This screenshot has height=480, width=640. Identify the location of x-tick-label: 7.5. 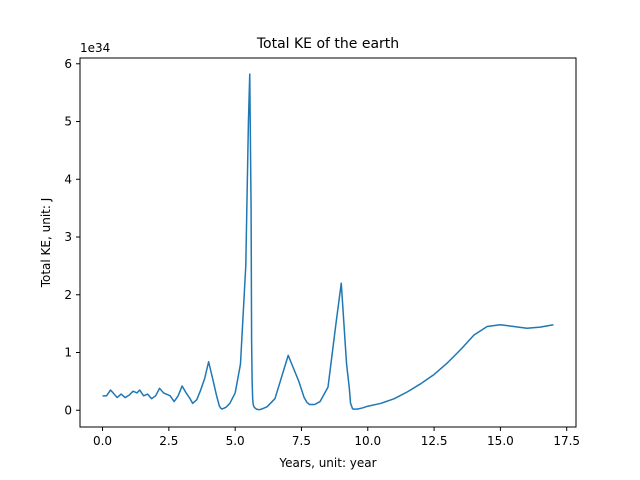
(301, 441).